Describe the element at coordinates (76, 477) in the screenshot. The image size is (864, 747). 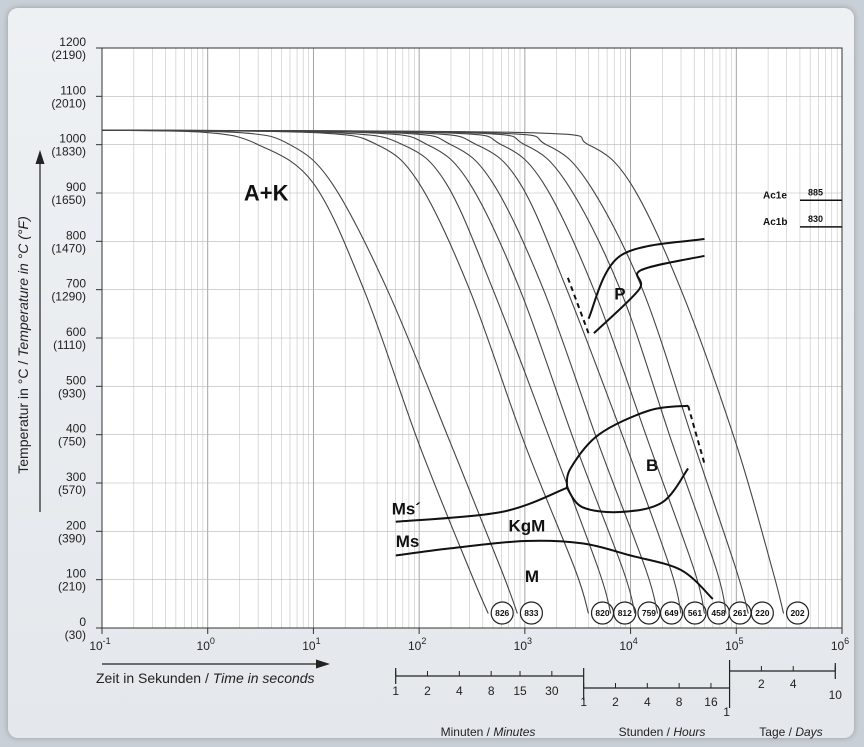
I see `y-tick-label-c: 300` at that location.